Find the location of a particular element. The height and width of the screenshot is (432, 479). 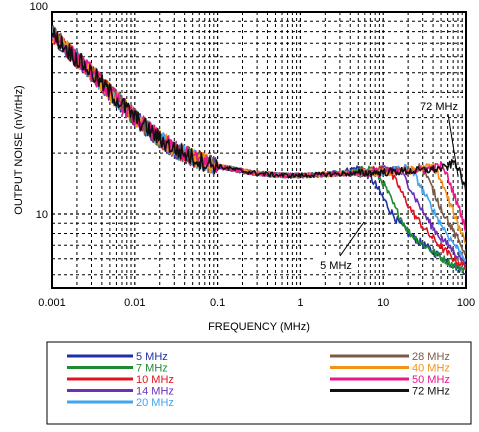

legend-label: 72 MHz is located at coordinates (431, 392).